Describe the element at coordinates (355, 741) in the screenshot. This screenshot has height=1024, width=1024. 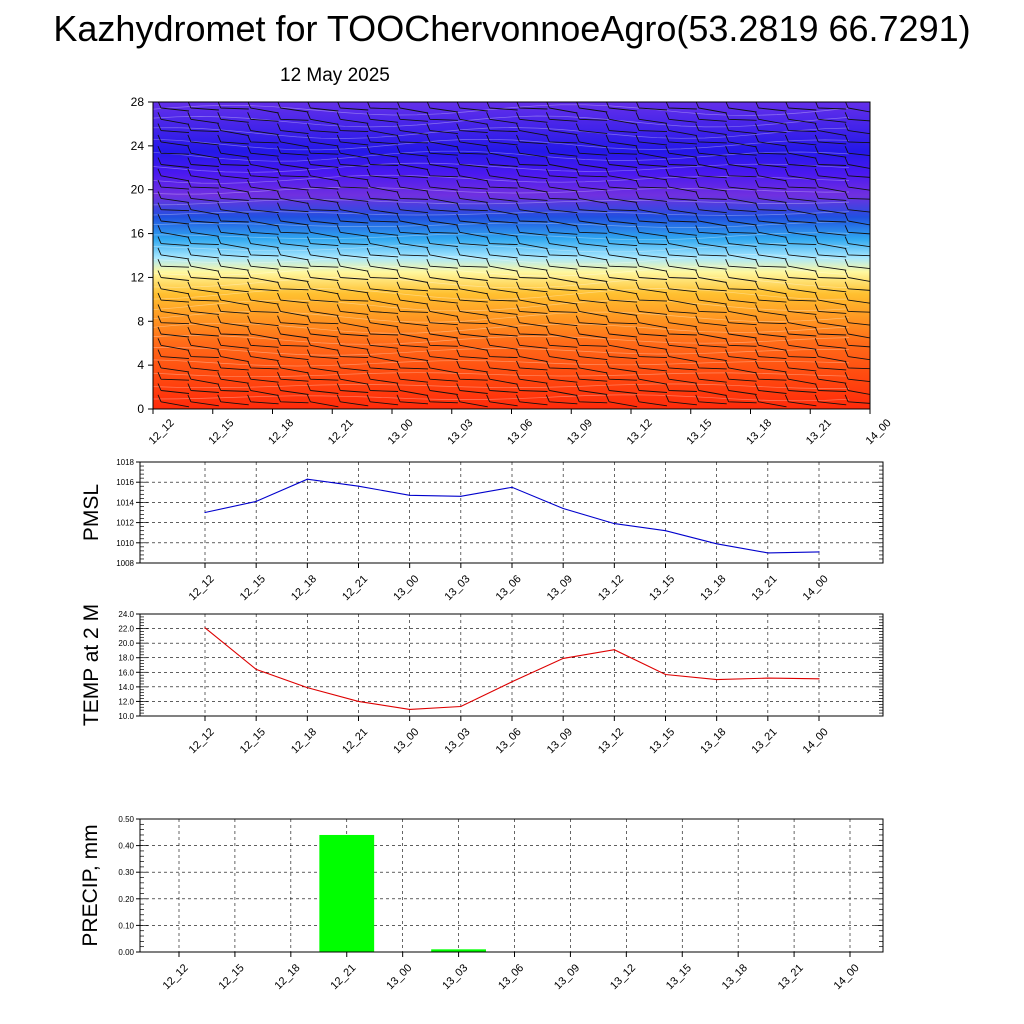
I see `x-tick-label: 12_21` at that location.